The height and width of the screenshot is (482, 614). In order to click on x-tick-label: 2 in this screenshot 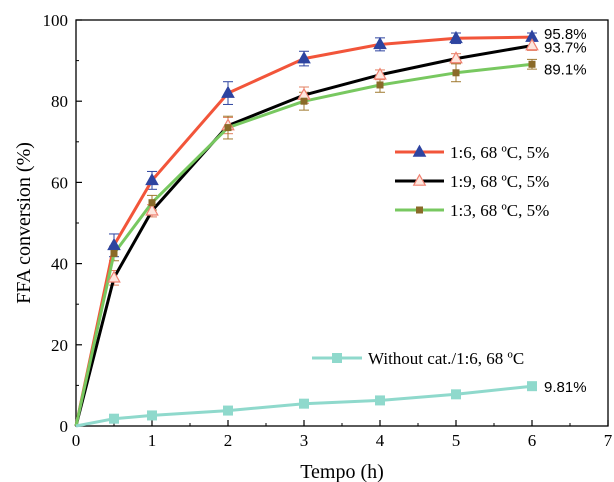, I will do `click(228, 440)`.